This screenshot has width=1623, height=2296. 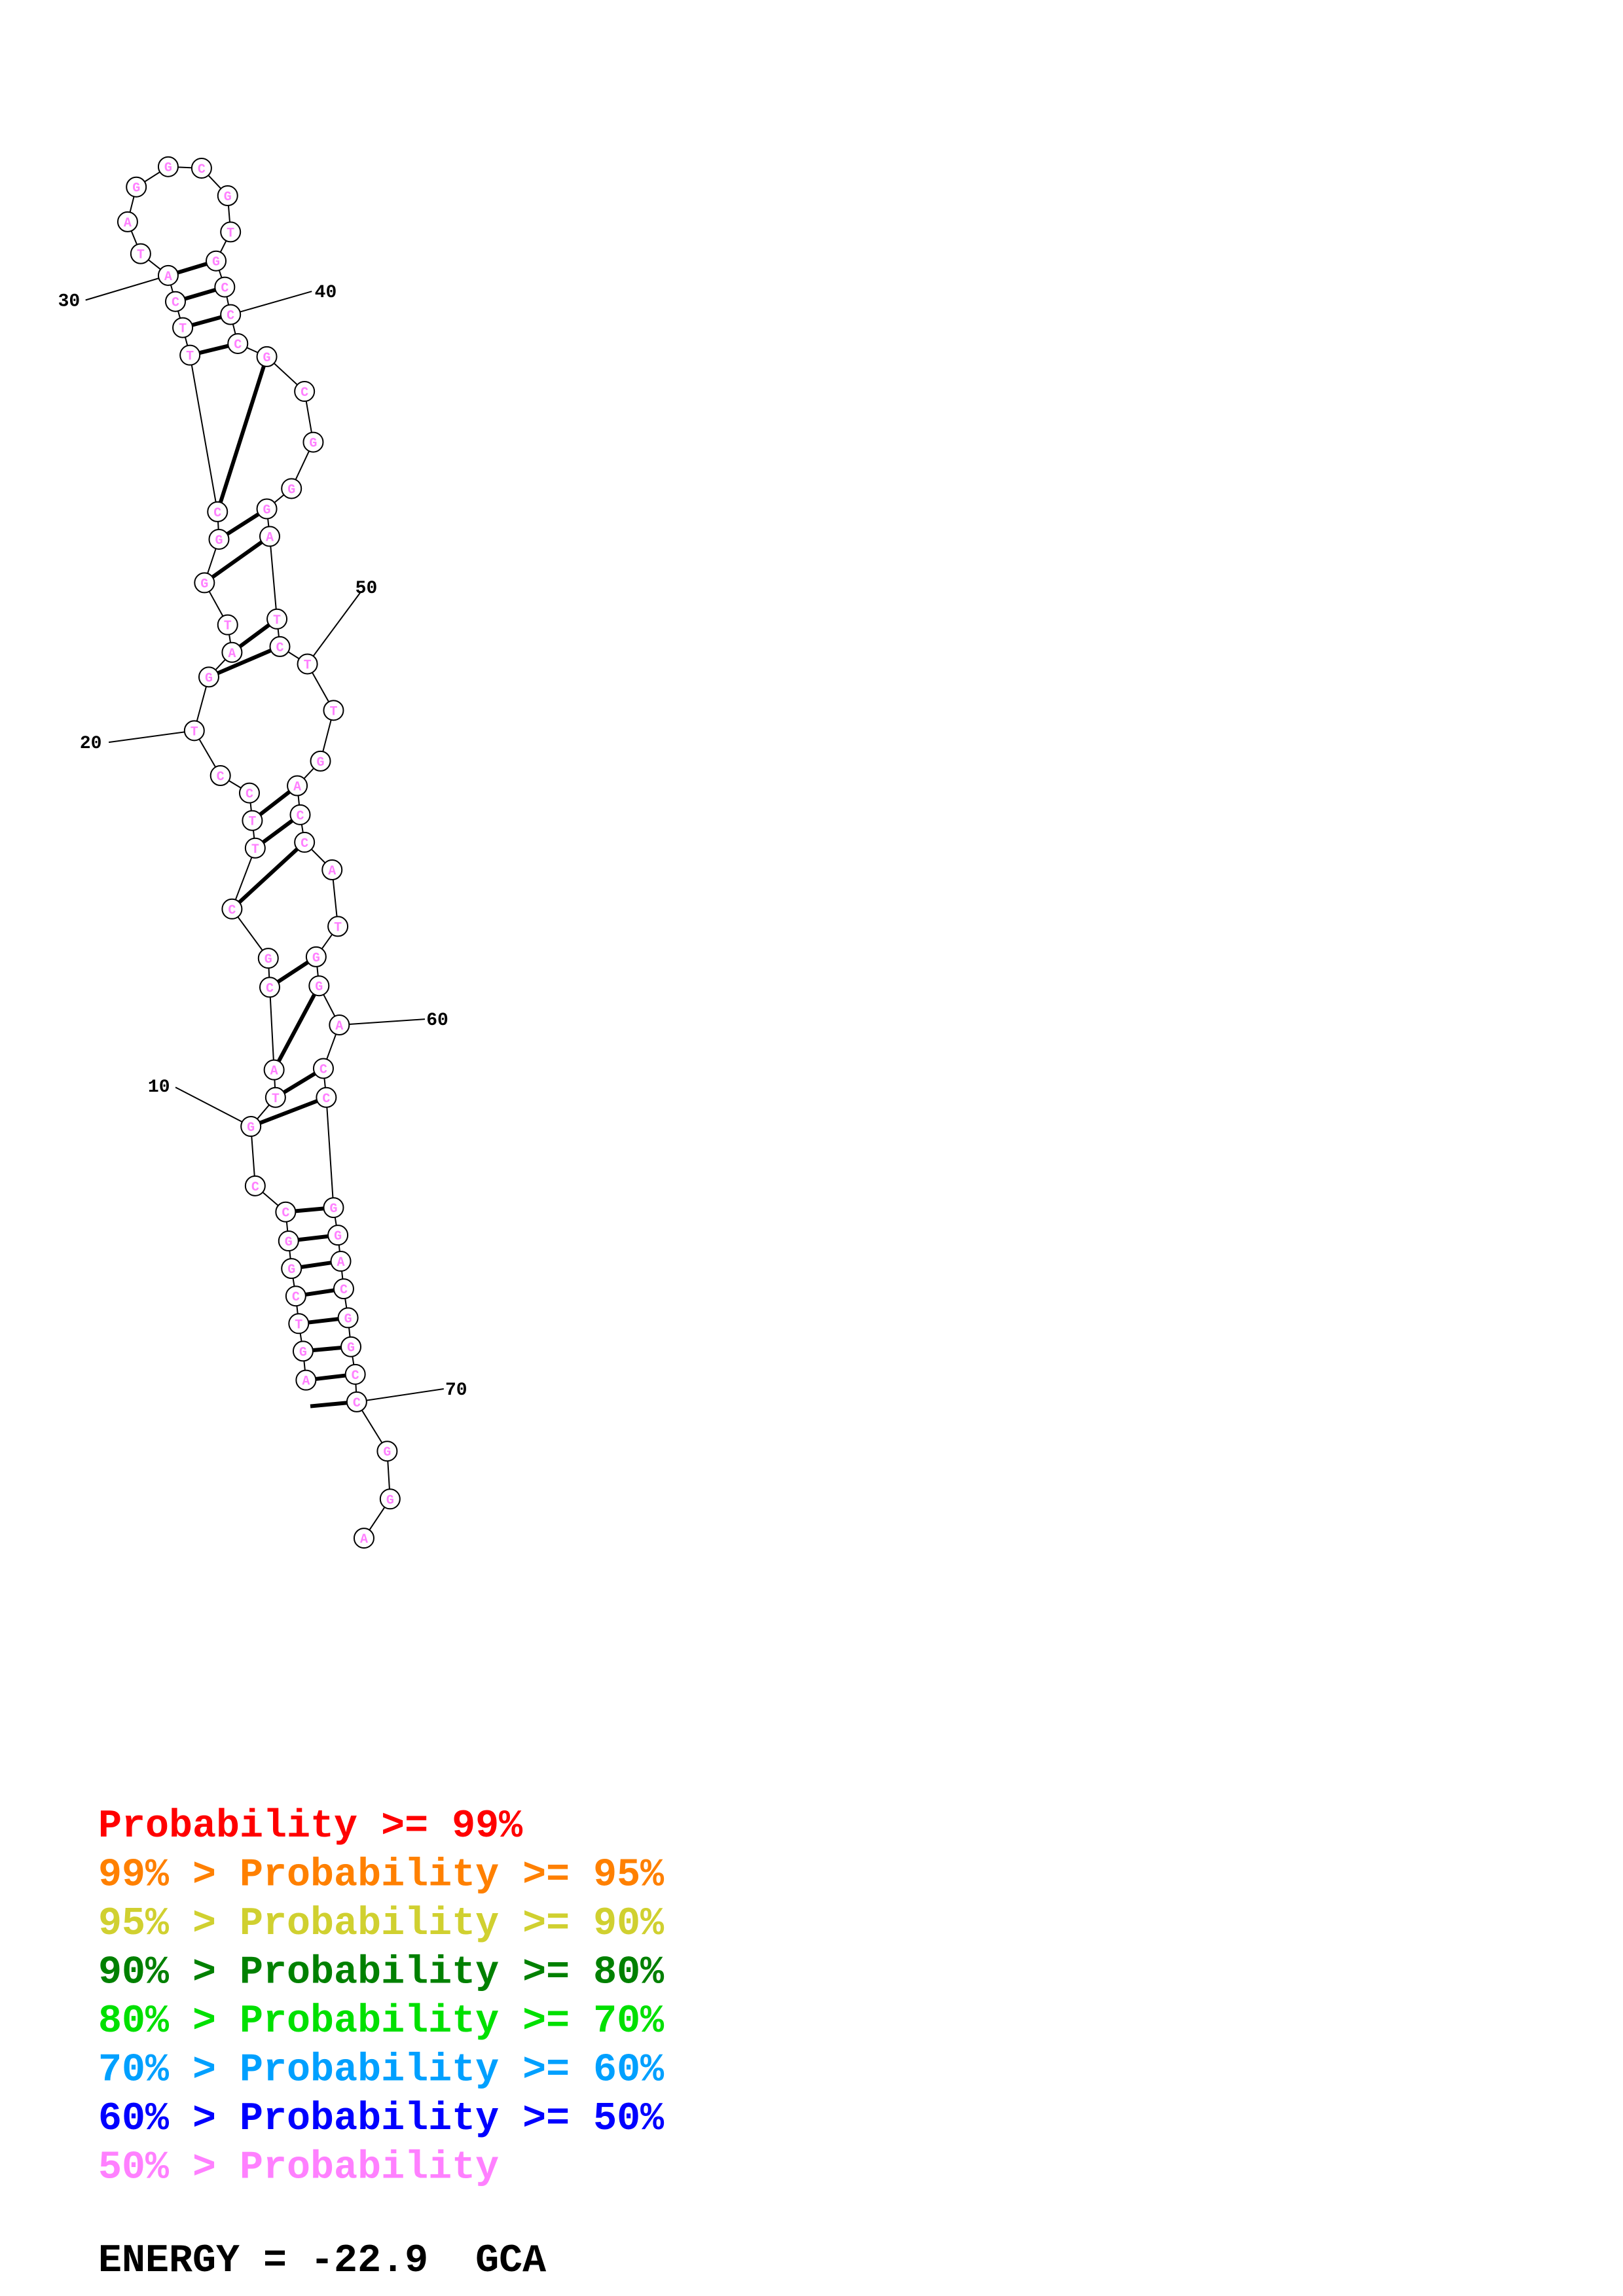 What do you see at coordinates (437, 1021) in the screenshot?
I see `position-label: 60` at bounding box center [437, 1021].